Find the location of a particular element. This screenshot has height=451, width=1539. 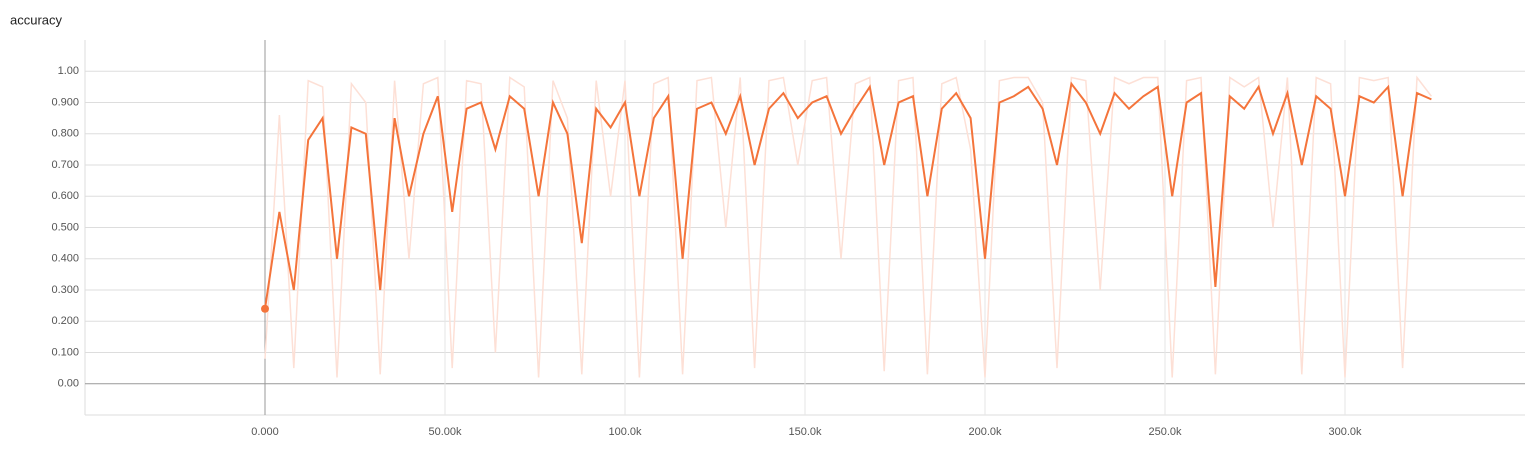

y-tick-label: 1.00 is located at coordinates (68, 71).